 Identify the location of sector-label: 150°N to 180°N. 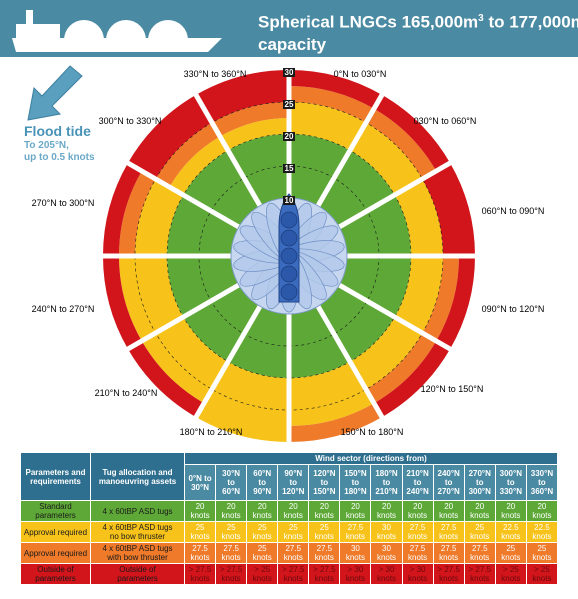
(372, 432).